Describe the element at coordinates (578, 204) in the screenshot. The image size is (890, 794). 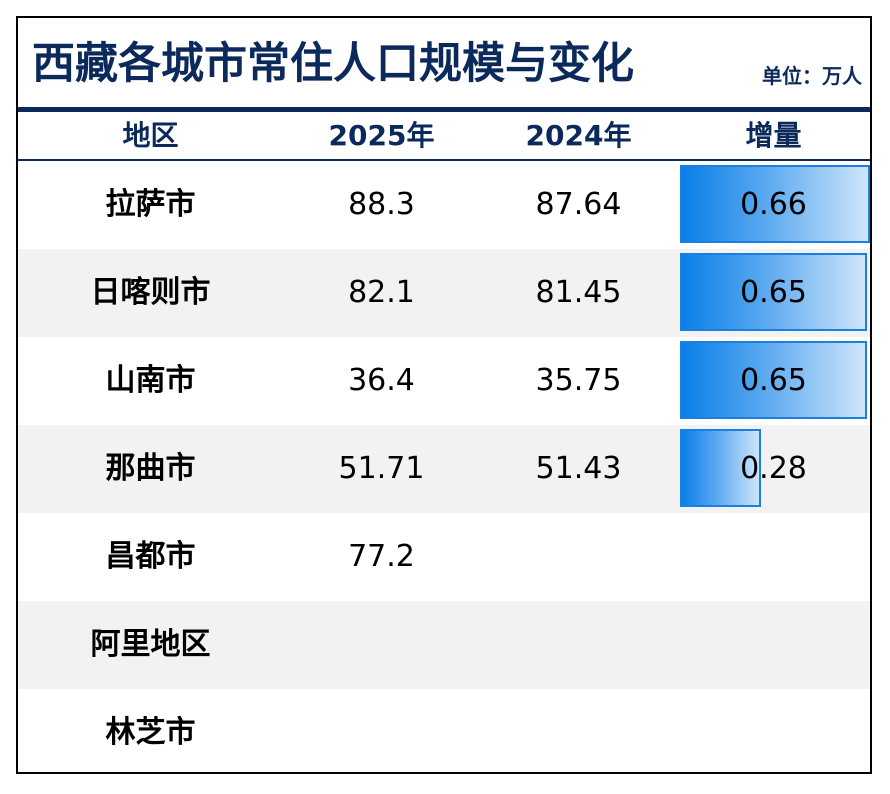
I see `value-2024-cell: 87.64` at that location.